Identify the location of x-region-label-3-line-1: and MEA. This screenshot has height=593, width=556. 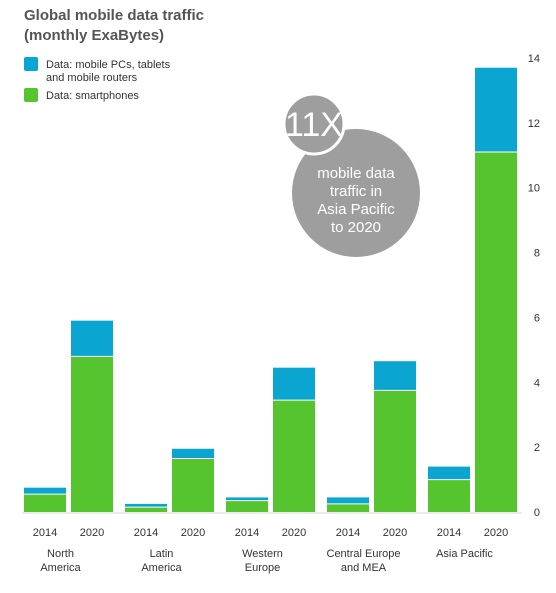
(364, 568).